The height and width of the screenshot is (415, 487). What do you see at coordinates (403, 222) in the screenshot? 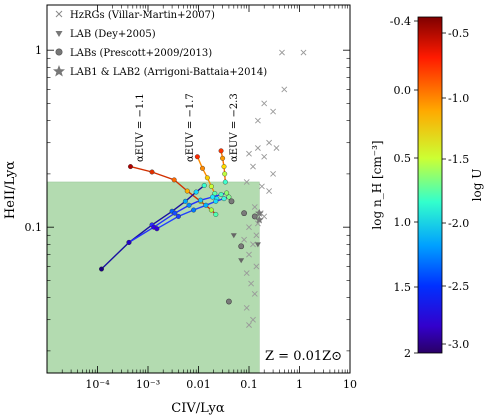
I see `colorbar-left-tick-label: 1.0` at bounding box center [403, 222].